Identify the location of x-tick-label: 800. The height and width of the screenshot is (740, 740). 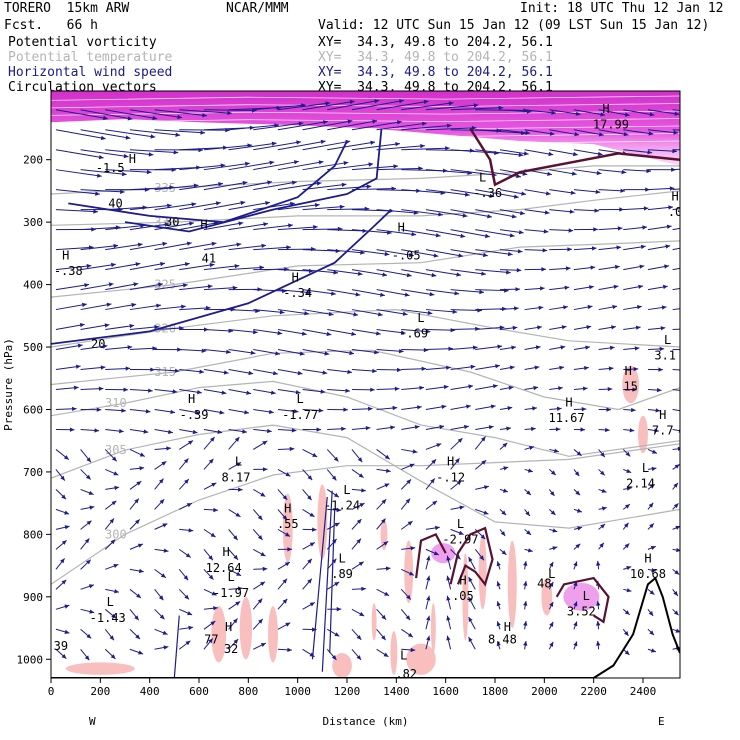
(248, 691).